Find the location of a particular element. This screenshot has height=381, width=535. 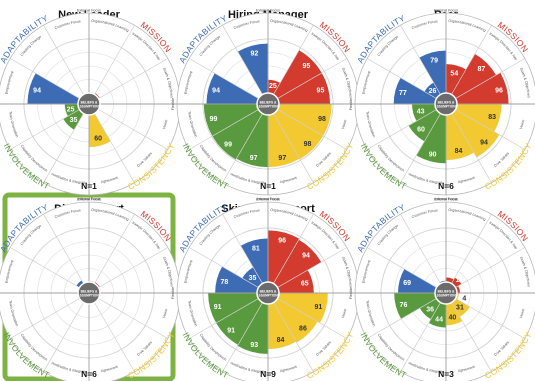

data-label: 76 is located at coordinates (404, 305).